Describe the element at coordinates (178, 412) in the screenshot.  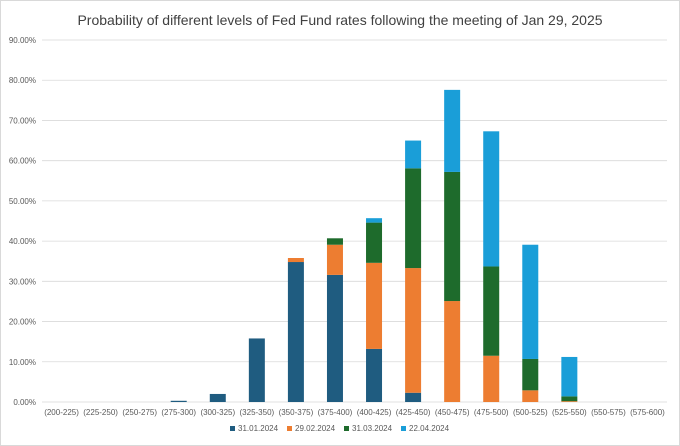
I see `x-tick-label: (275-300)` at that location.